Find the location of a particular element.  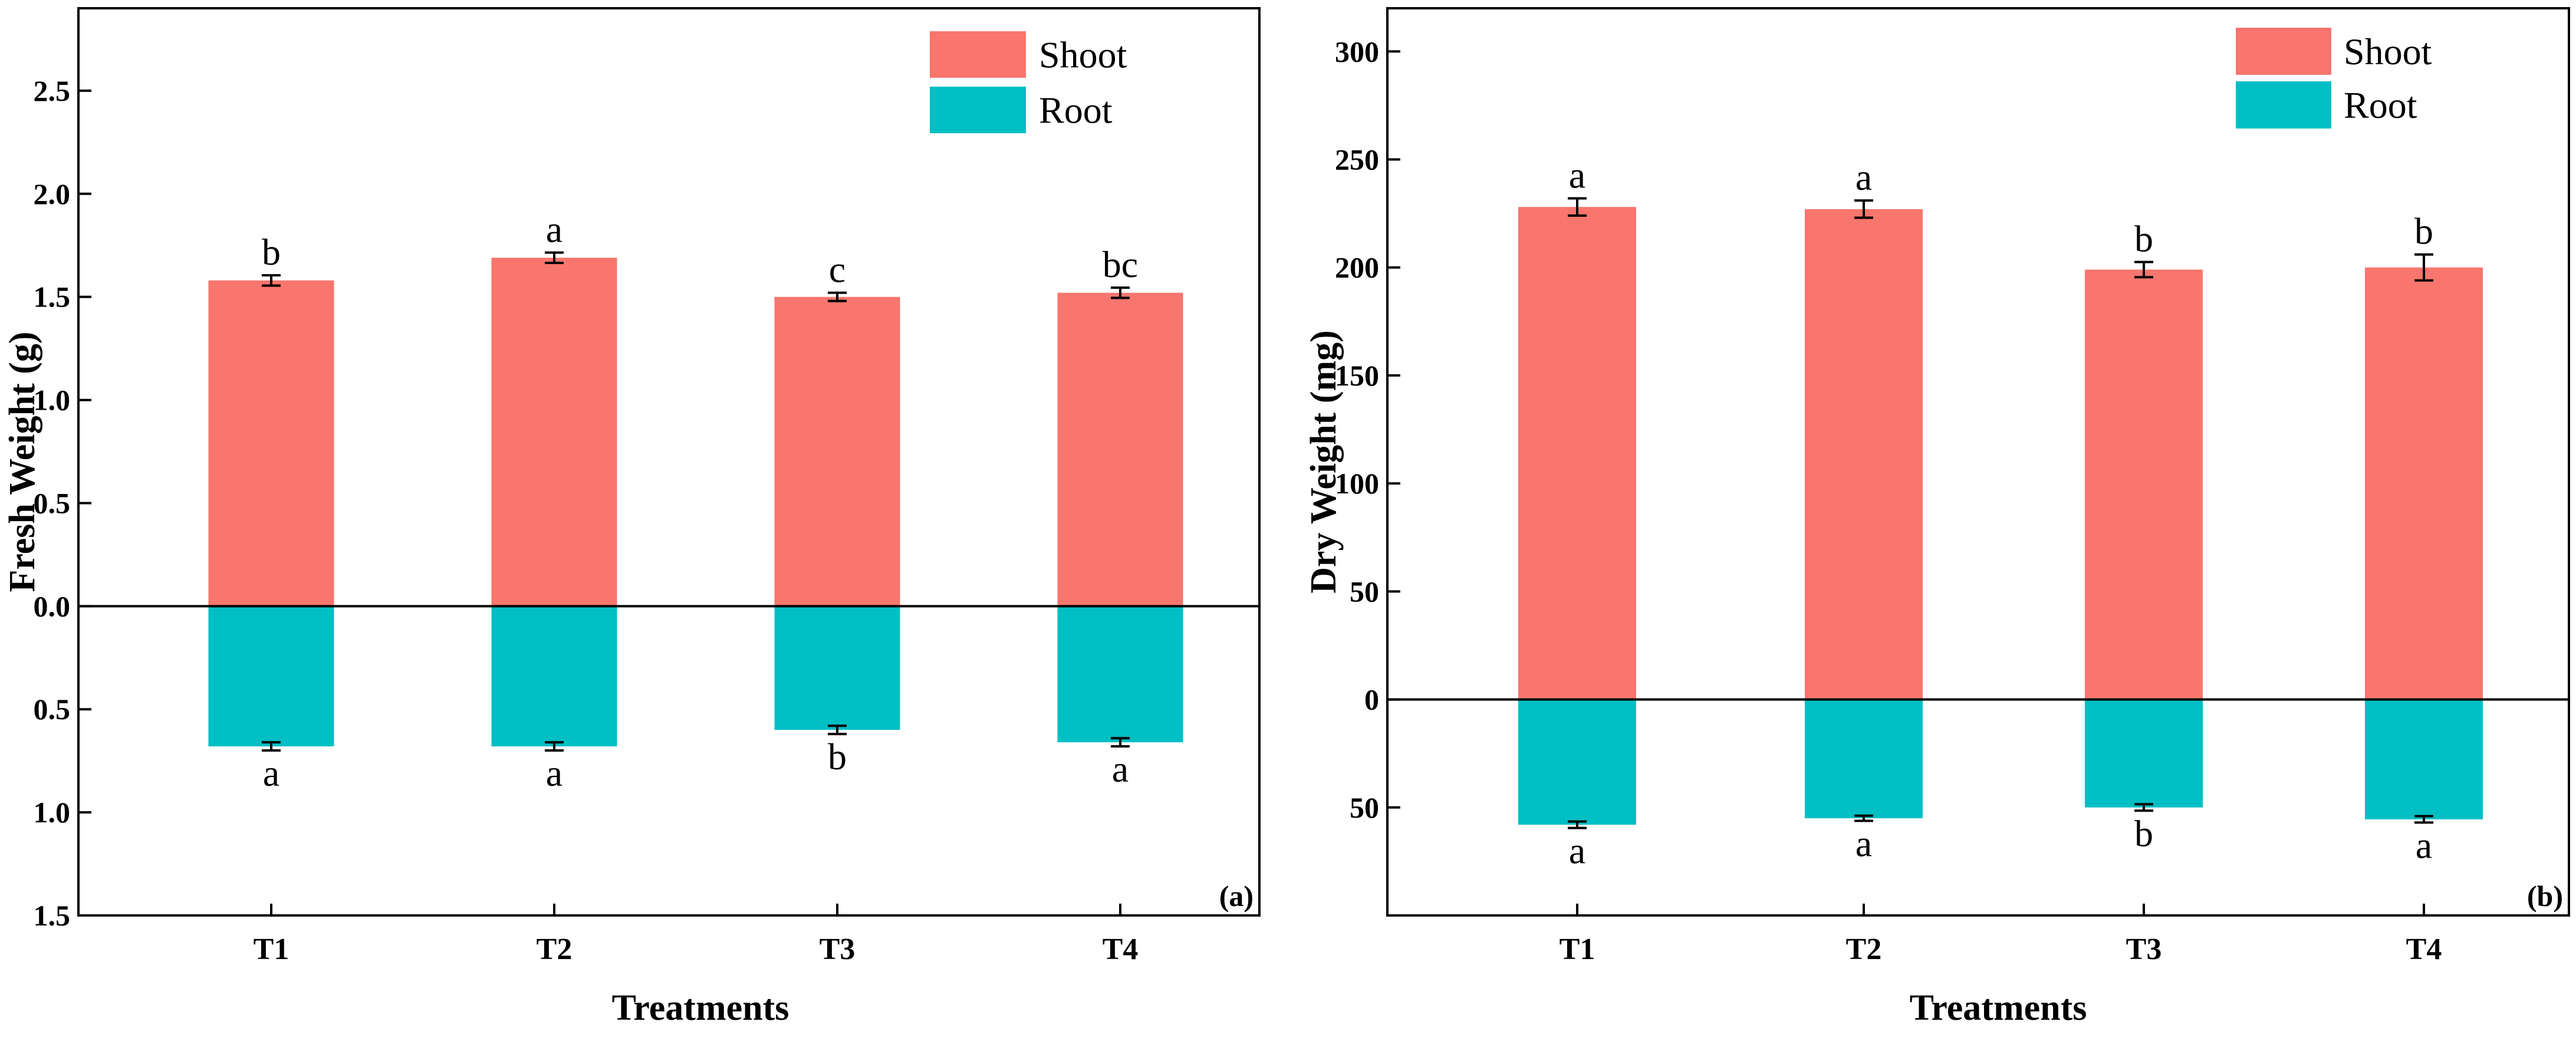

panel-label: (a) is located at coordinates (1237, 895).